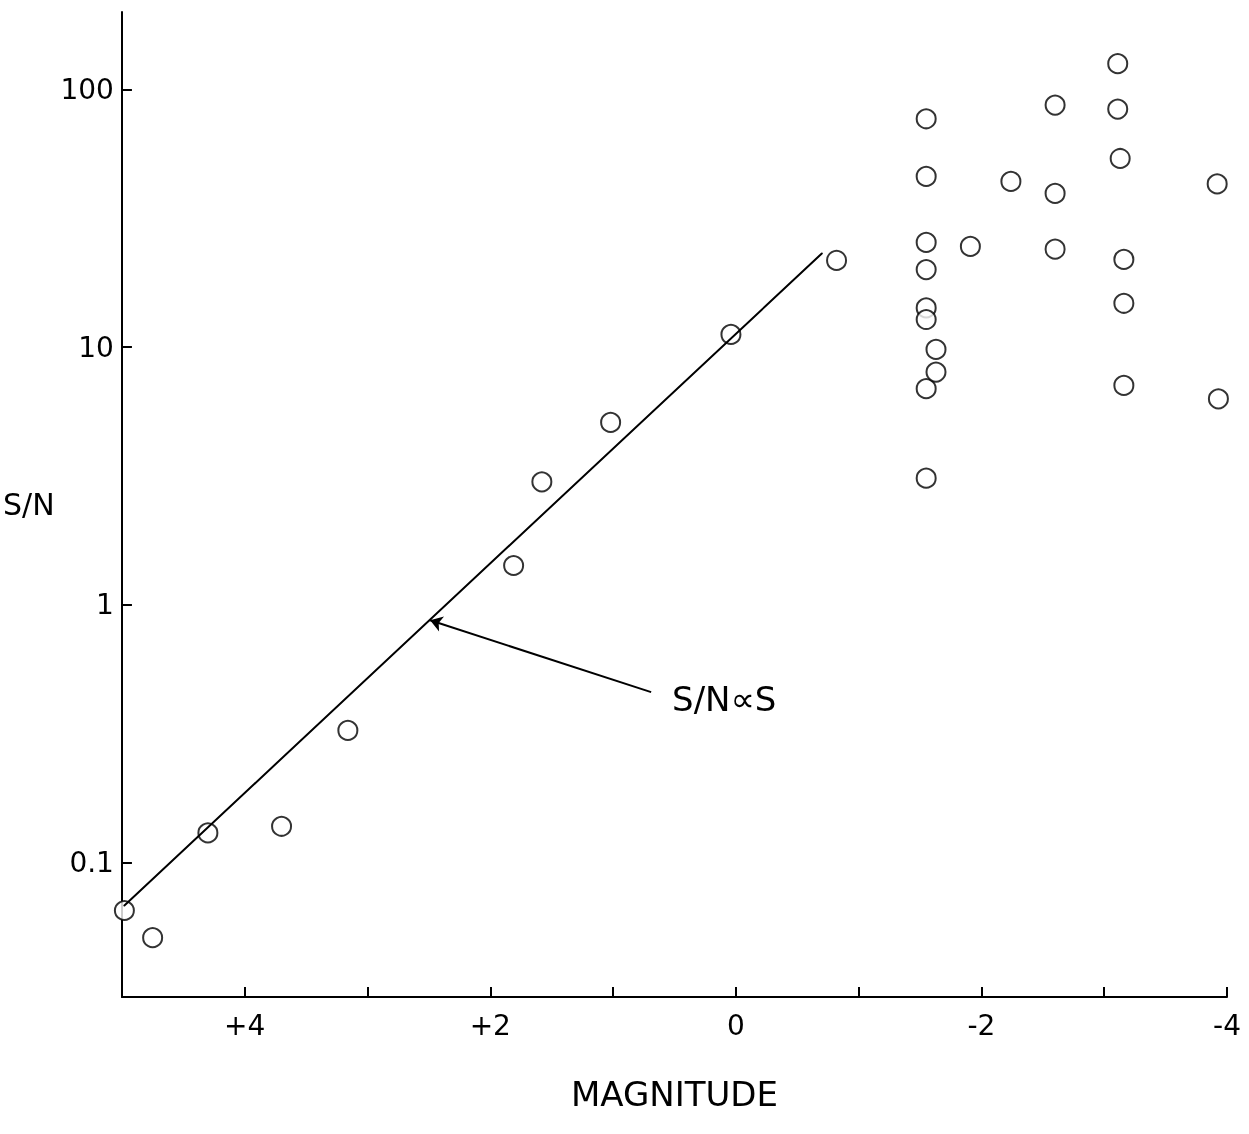 Image resolution: width=1249 pixels, height=1134 pixels. I want to click on y-tick-label: 0.1, so click(91, 862).